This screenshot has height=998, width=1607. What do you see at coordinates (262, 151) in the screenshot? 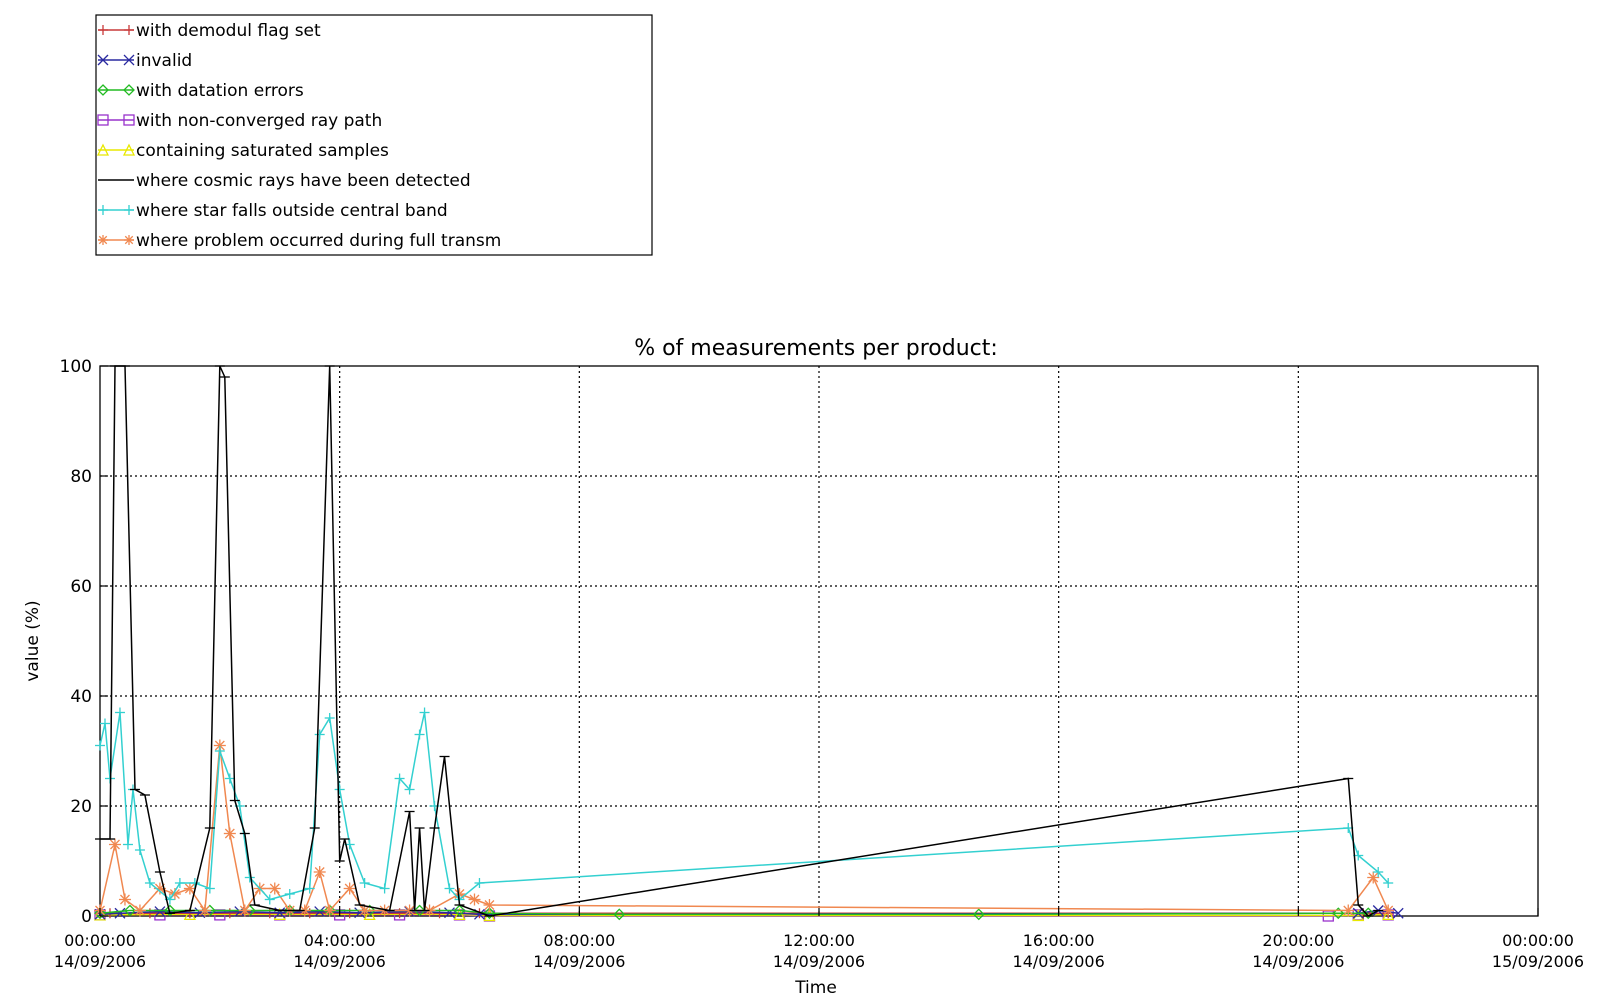
I see `legend-label: containing saturated samples` at bounding box center [262, 151].